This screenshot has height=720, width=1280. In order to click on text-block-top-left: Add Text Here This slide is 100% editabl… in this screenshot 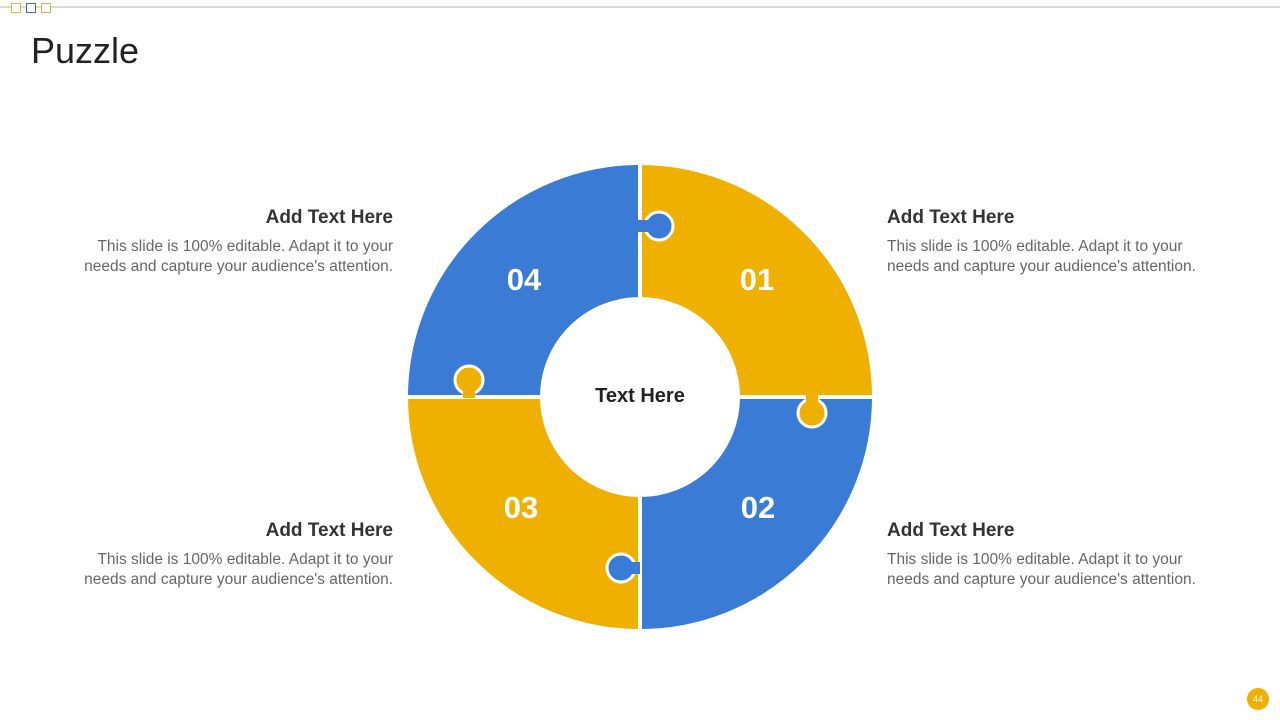, I will do `click(228, 242)`.